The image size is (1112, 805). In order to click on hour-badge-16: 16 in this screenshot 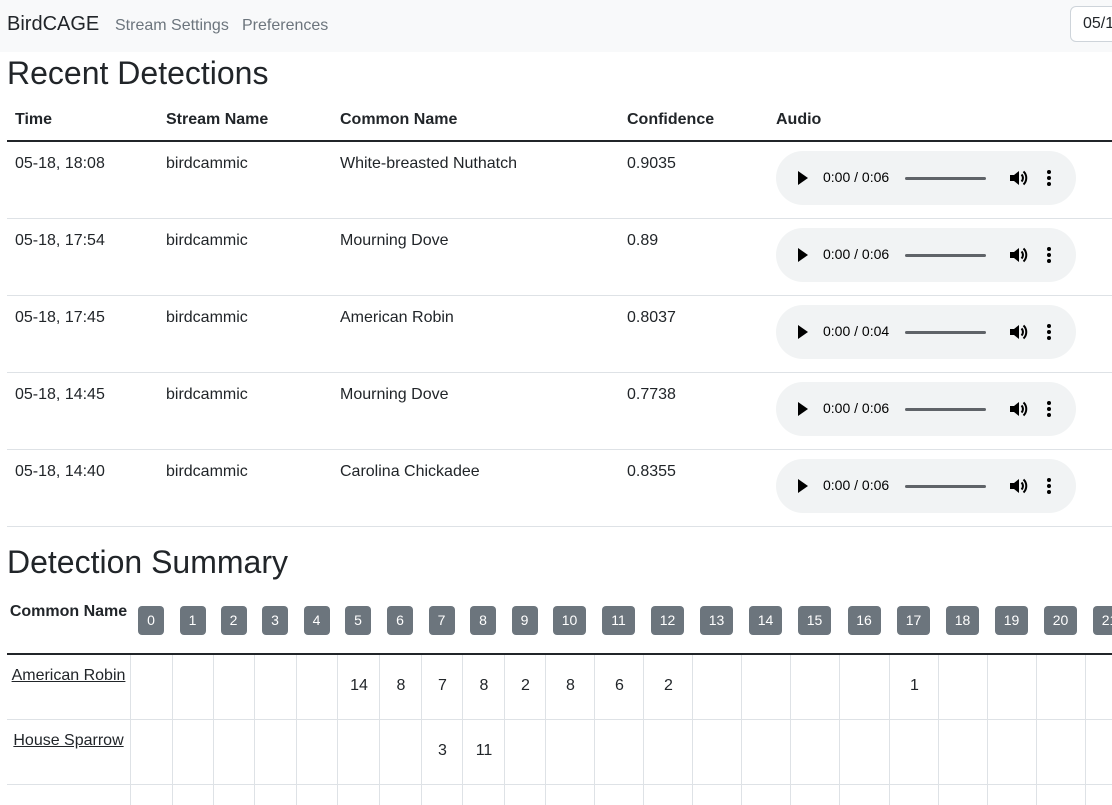, I will do `click(864, 620)`.